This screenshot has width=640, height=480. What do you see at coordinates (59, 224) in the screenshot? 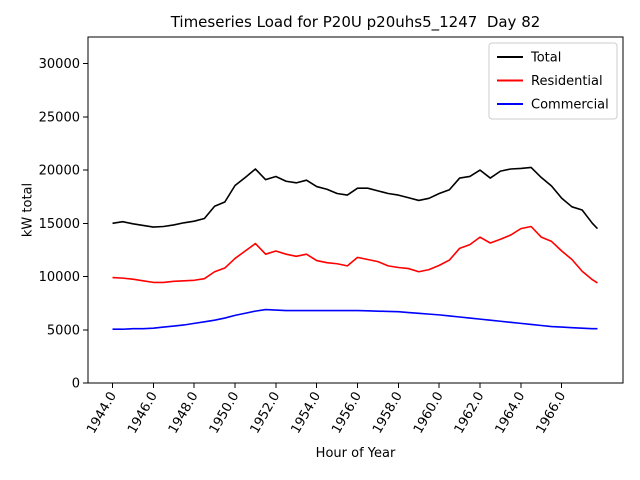
I see `y-tick-label: 15000` at bounding box center [59, 224].